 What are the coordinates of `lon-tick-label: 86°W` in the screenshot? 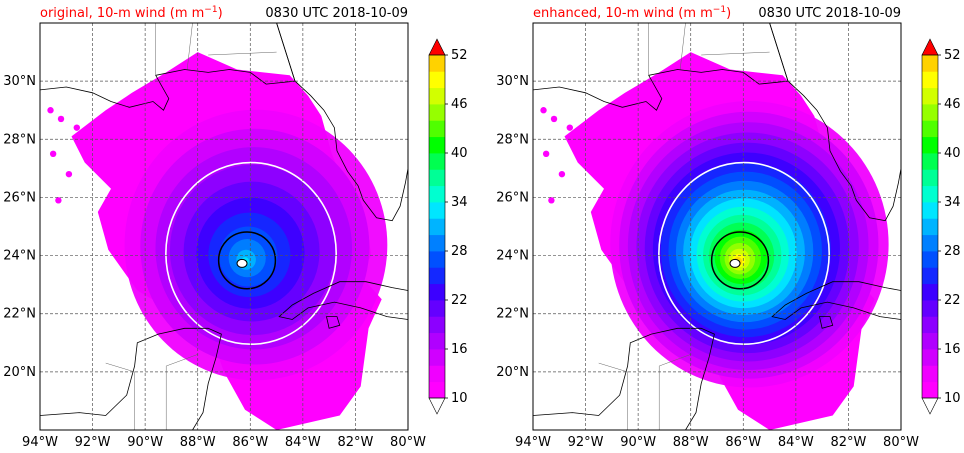 It's located at (250, 442).